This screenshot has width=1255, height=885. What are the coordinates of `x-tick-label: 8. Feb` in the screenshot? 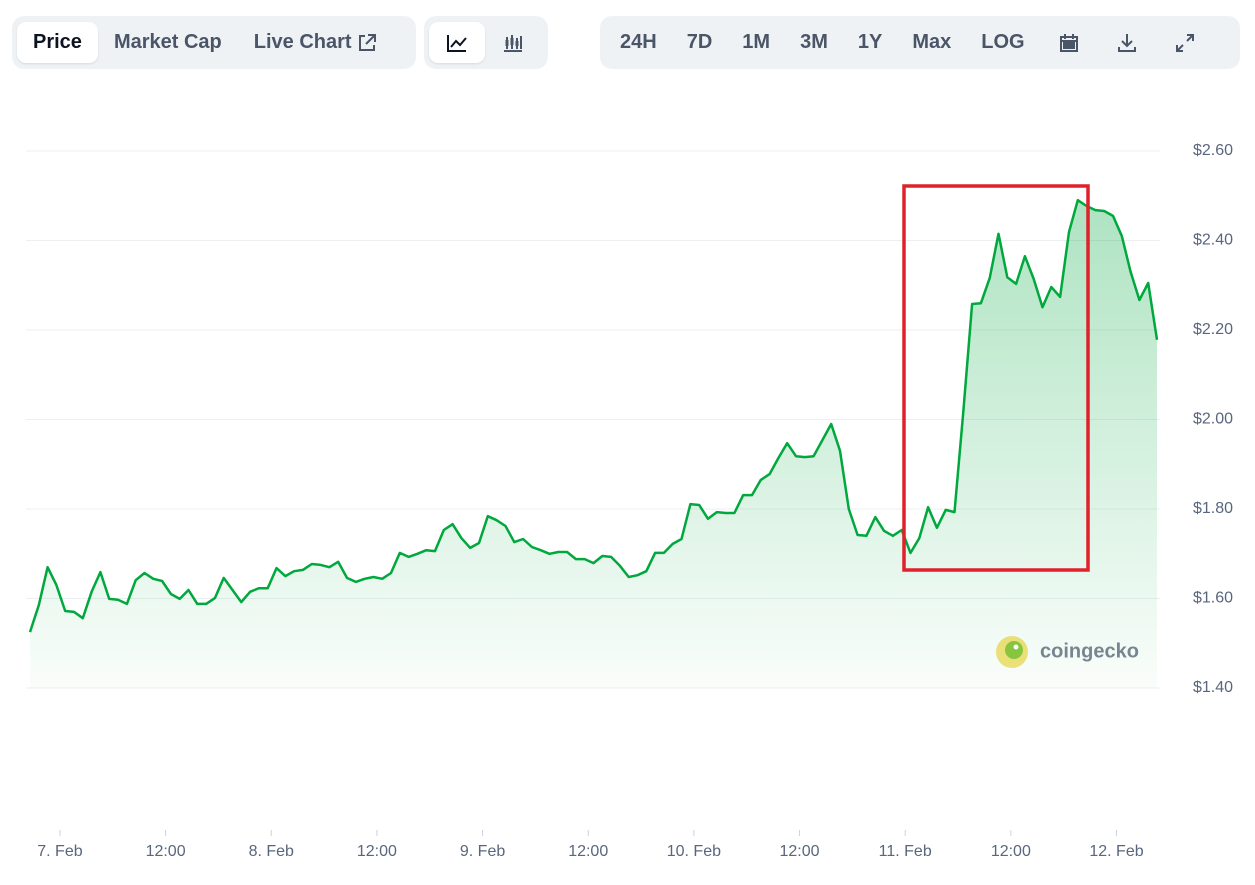 It's located at (271, 851).